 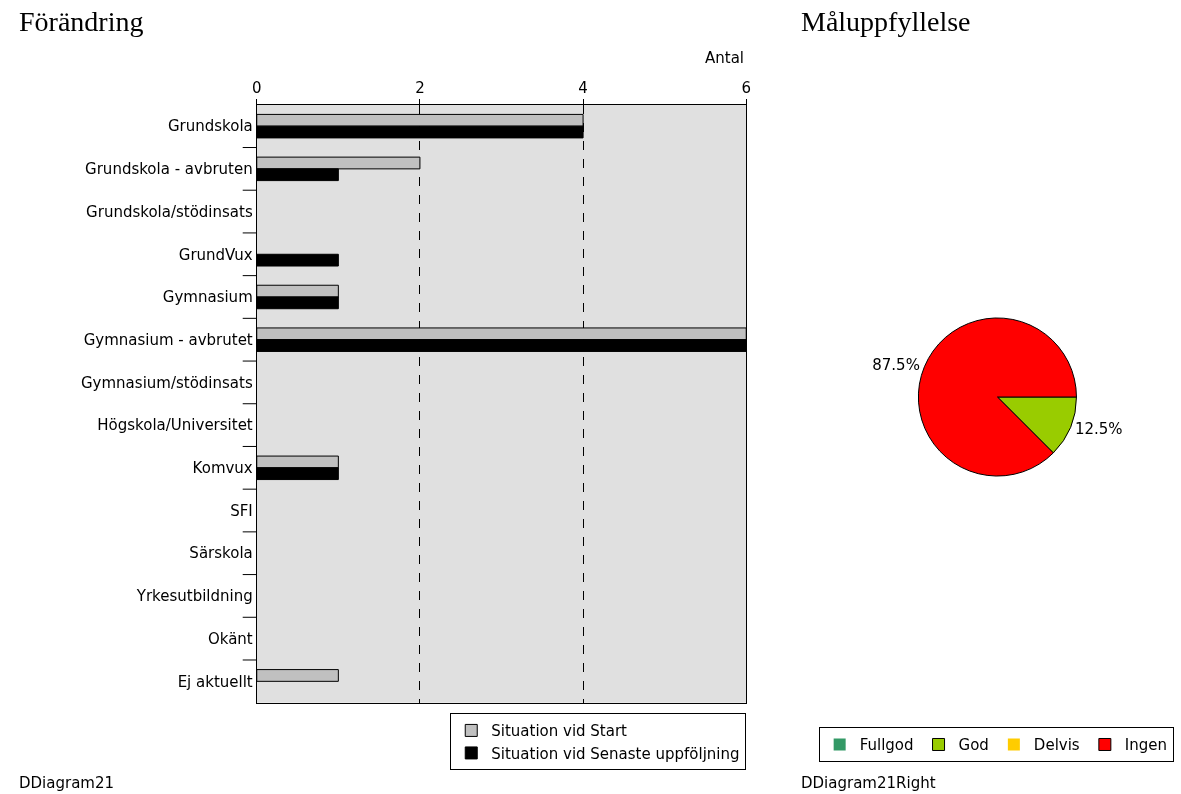 I want to click on y-tick-label: Särskola, so click(x=221, y=553).